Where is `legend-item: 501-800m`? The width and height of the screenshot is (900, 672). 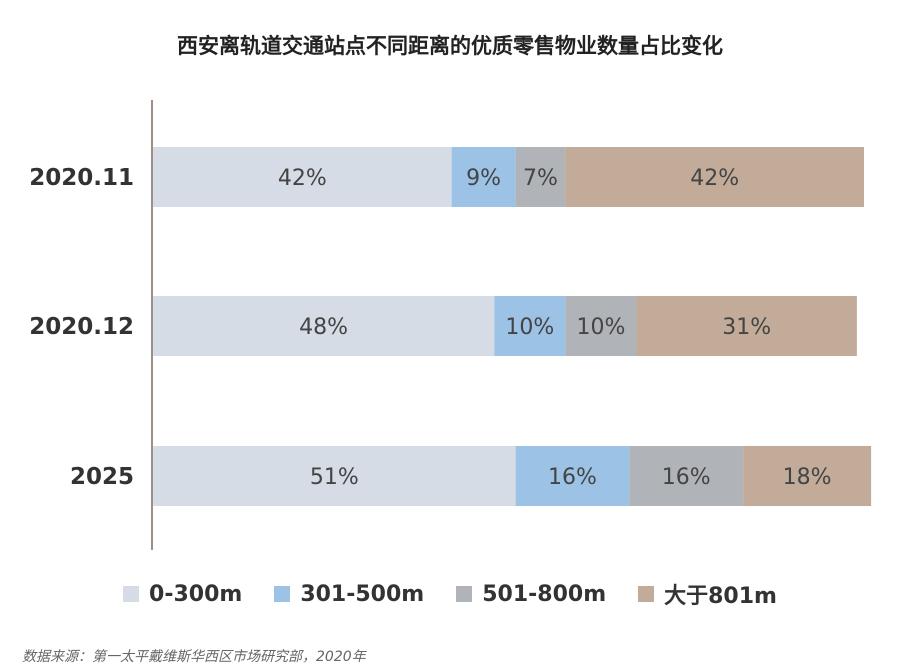
legend-item: 501-800m is located at coordinates (531, 594).